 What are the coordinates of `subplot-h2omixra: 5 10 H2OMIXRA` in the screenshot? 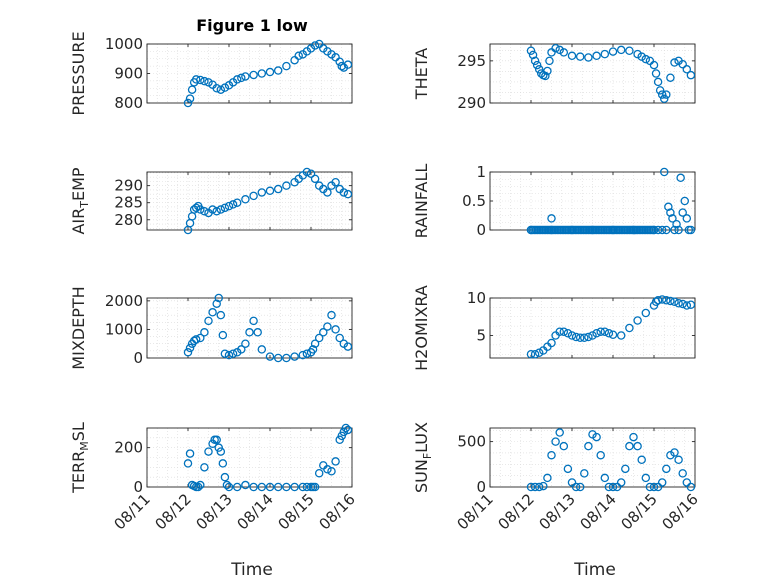 It's located at (554, 328).